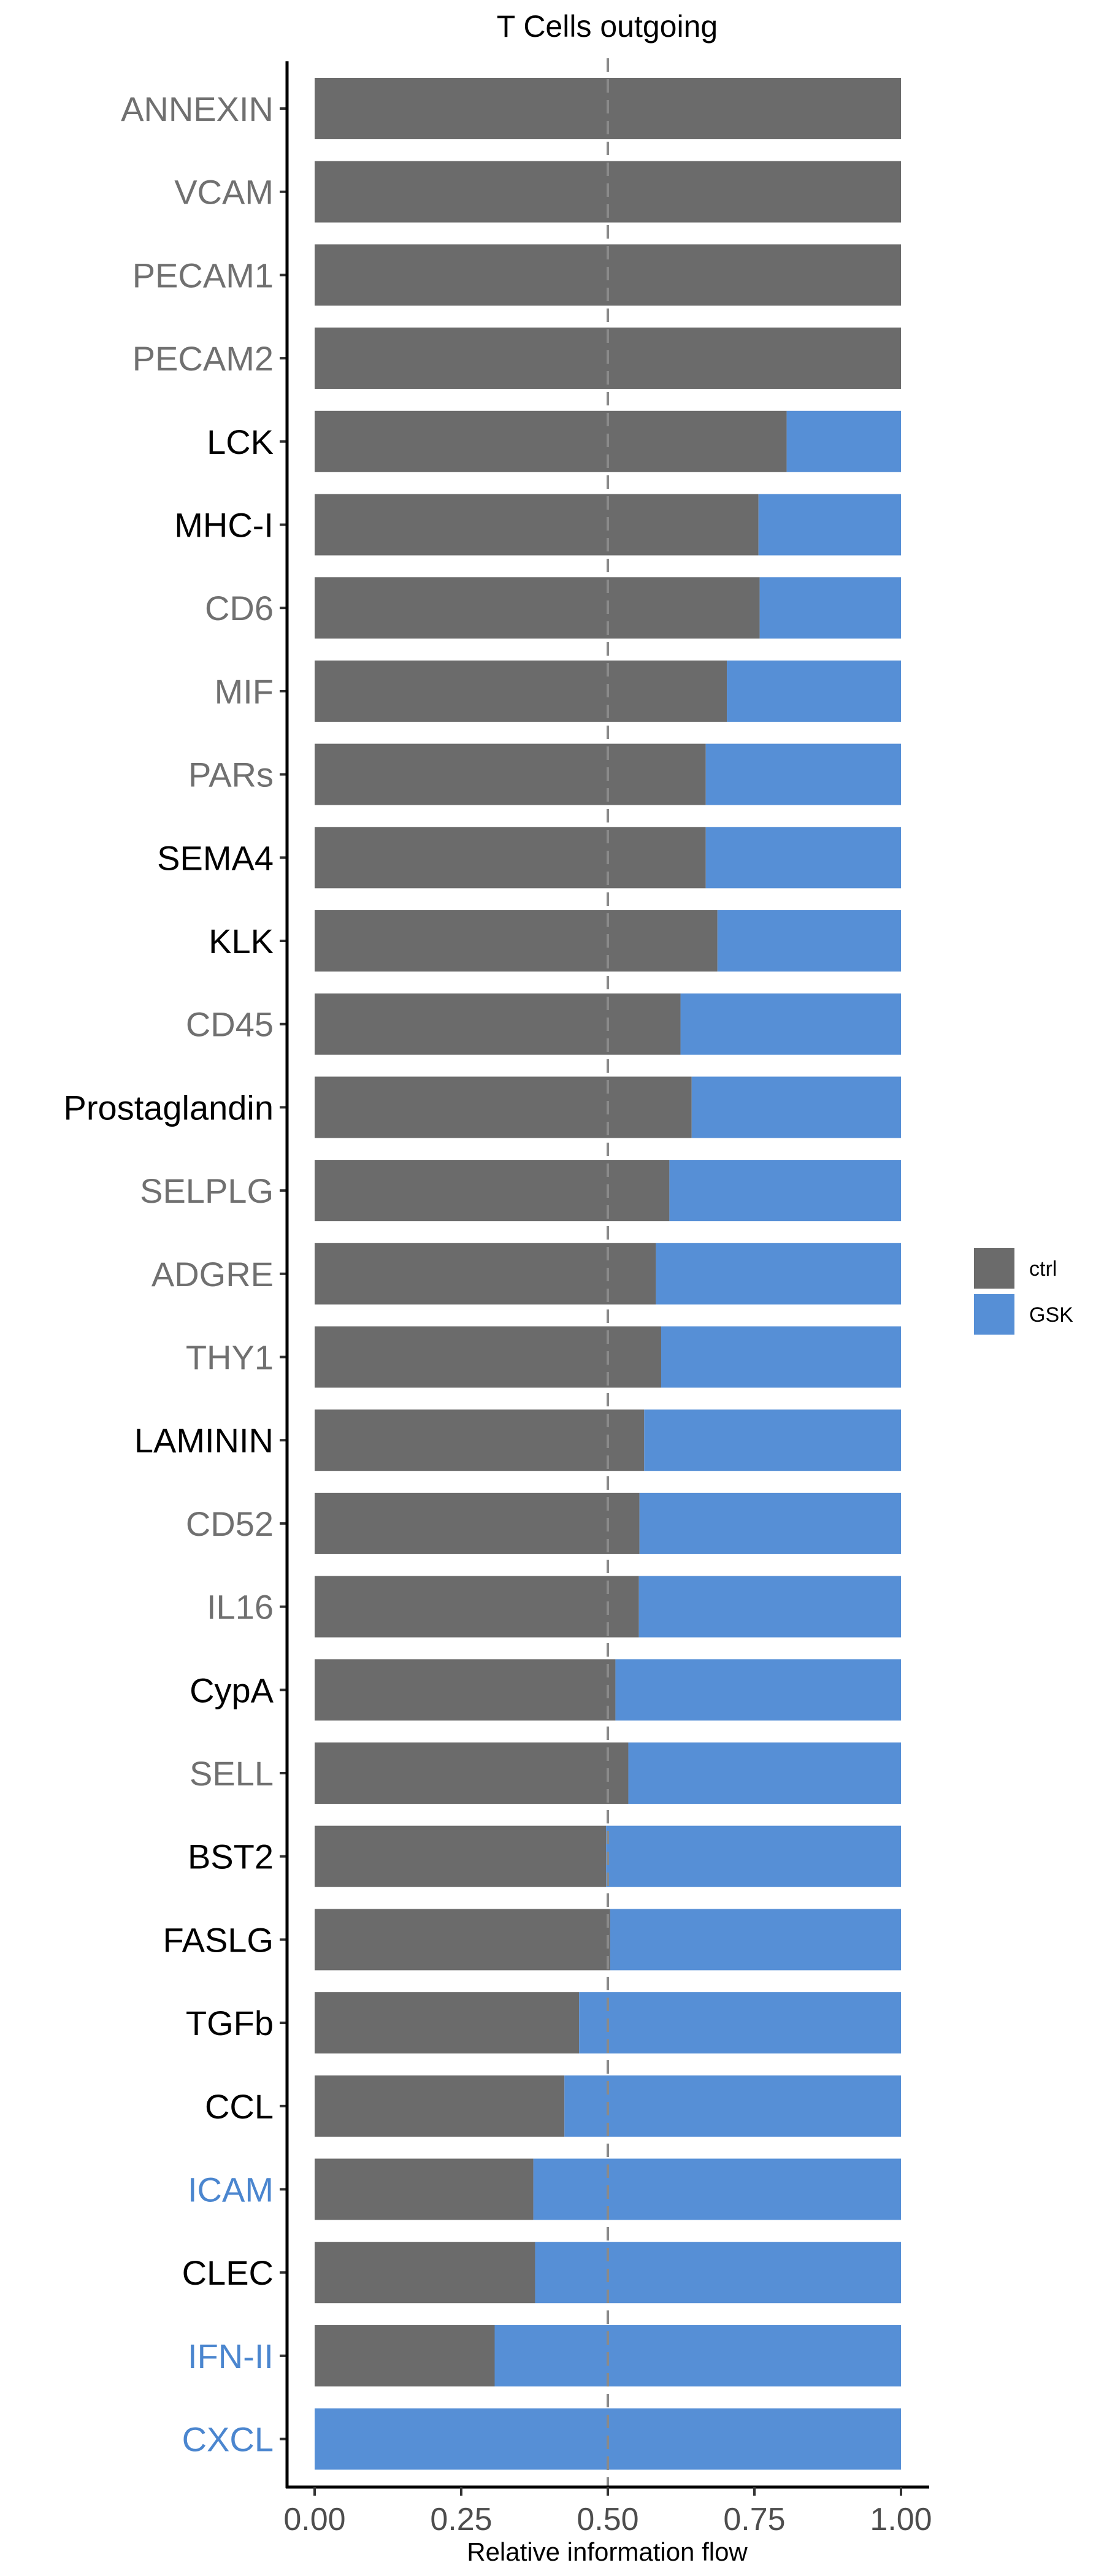 The image size is (1104, 2576). What do you see at coordinates (732, 2106) in the screenshot?
I see `bar-gsk-ccl` at bounding box center [732, 2106].